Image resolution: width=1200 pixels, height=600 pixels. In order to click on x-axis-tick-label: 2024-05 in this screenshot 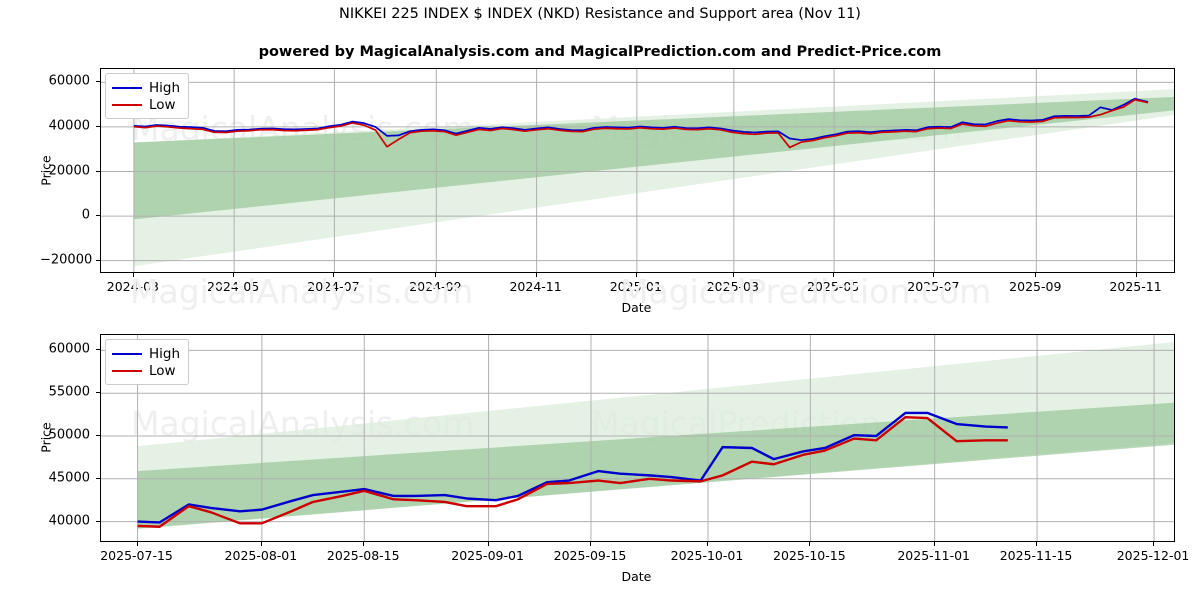, I will do `click(233, 286)`.